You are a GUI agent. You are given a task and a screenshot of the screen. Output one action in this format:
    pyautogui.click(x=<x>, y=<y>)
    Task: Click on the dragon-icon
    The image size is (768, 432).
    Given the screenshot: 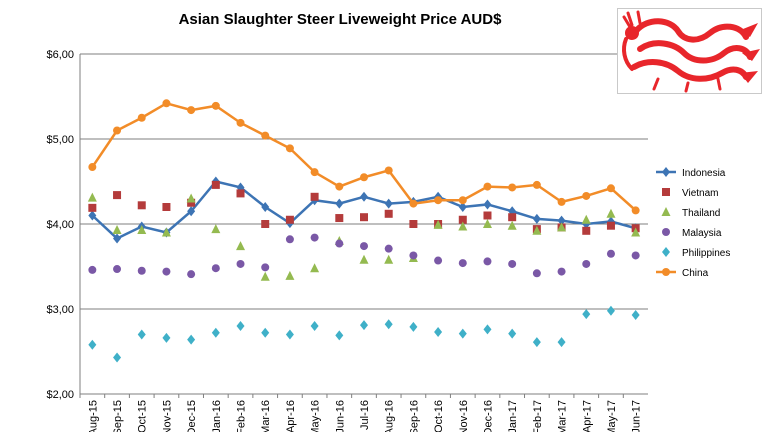 What is the action you would take?
    pyautogui.click(x=691, y=51)
    